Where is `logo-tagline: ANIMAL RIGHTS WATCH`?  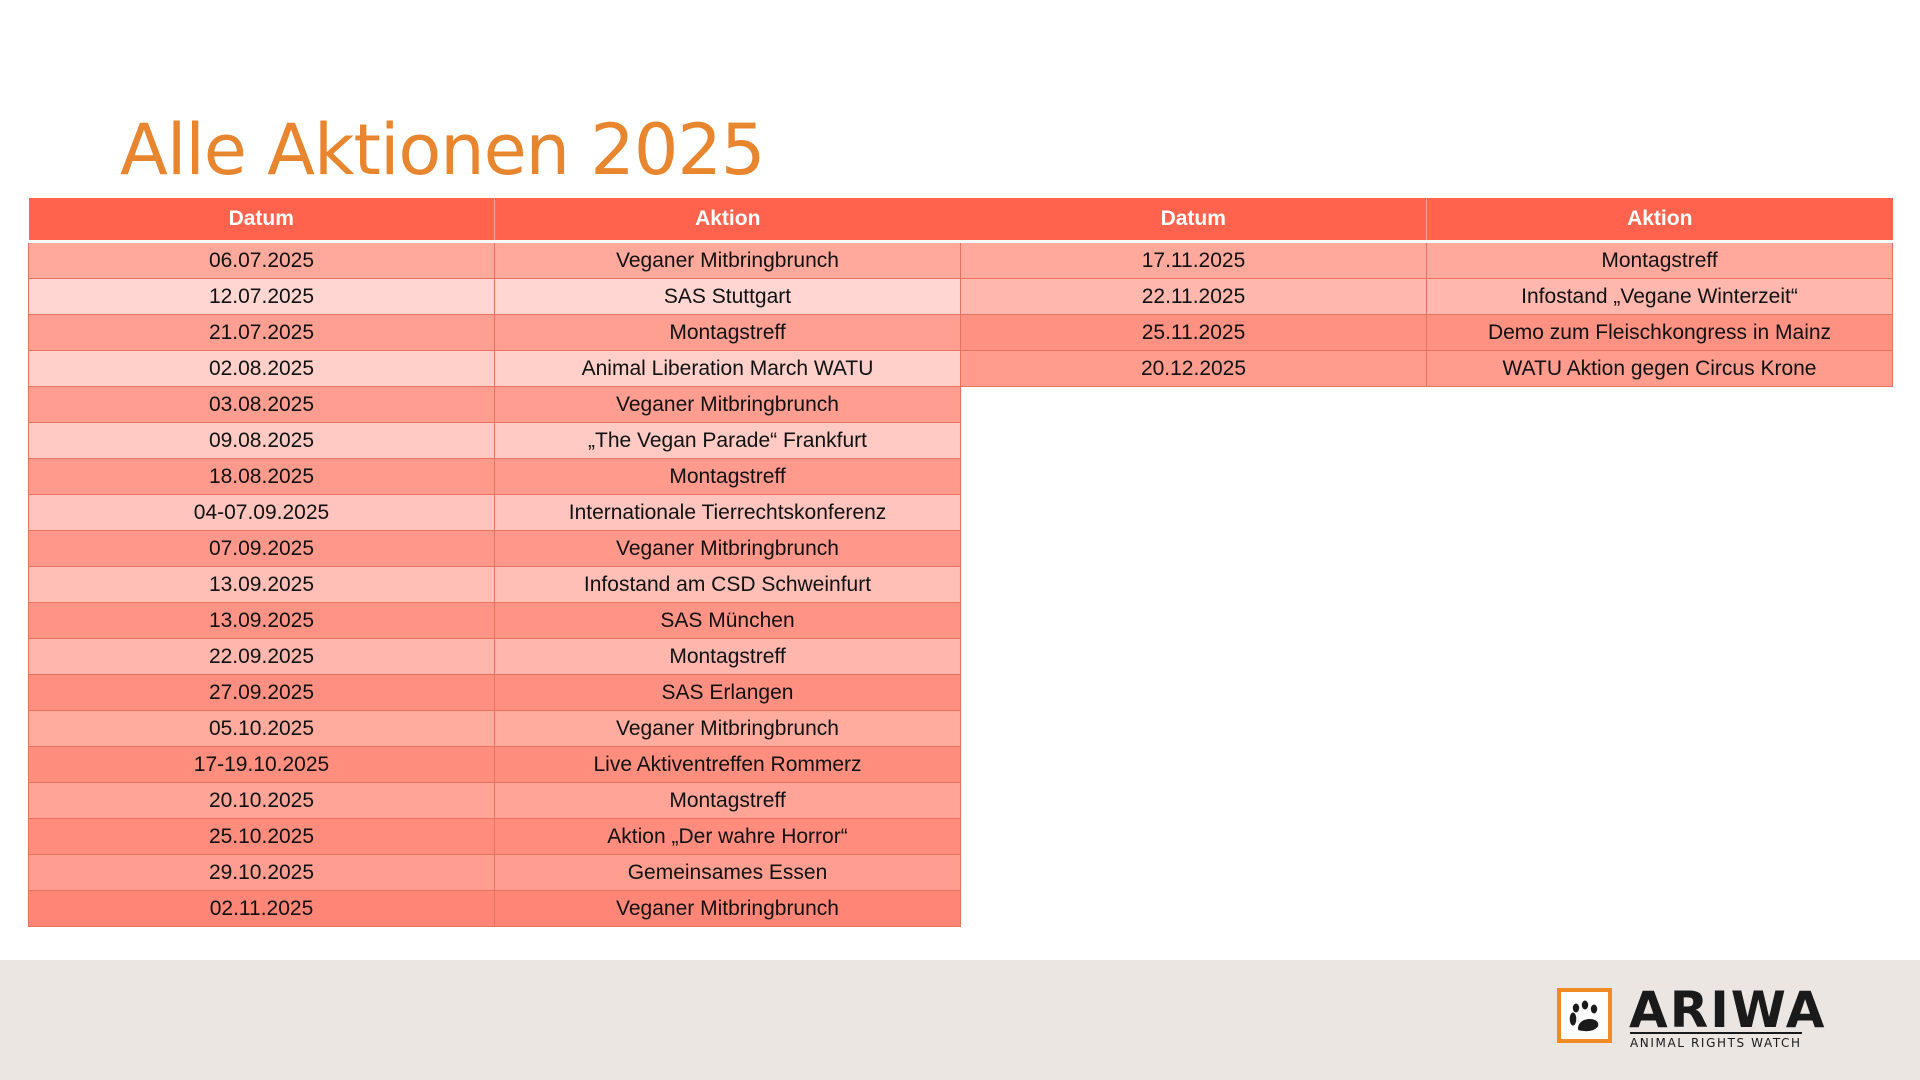
logo-tagline: ANIMAL RIGHTS WATCH is located at coordinates (1716, 1043).